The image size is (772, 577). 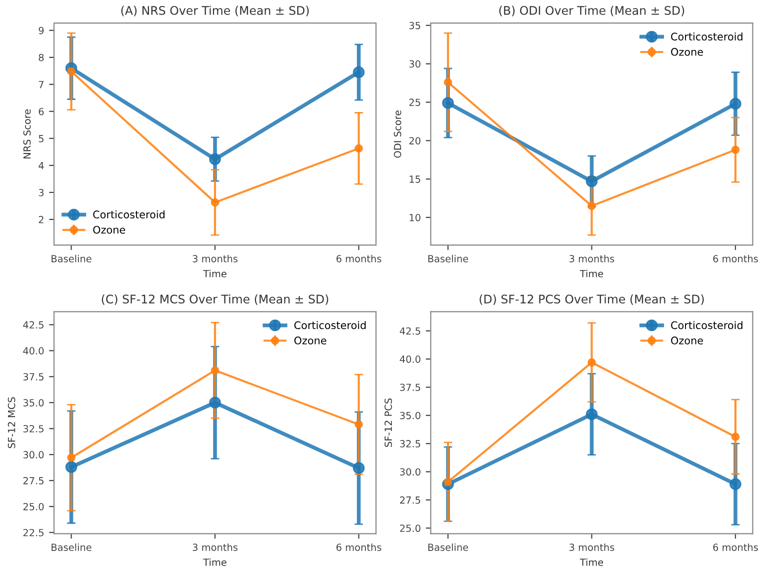 What do you see at coordinates (415, 218) in the screenshot?
I see `y-tick-label: 10` at bounding box center [415, 218].